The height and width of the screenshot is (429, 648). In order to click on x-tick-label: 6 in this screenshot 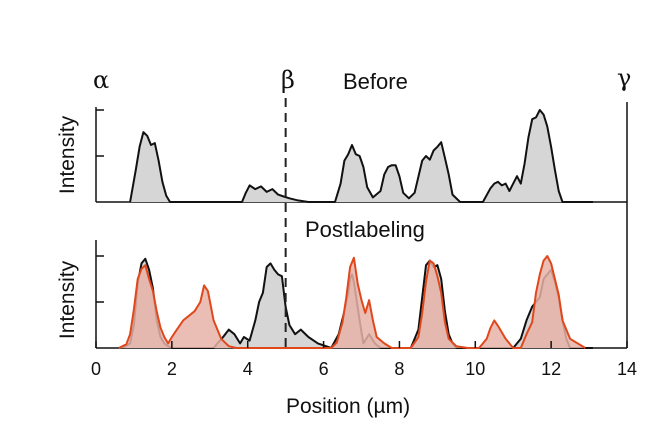, I will do `click(324, 369)`.